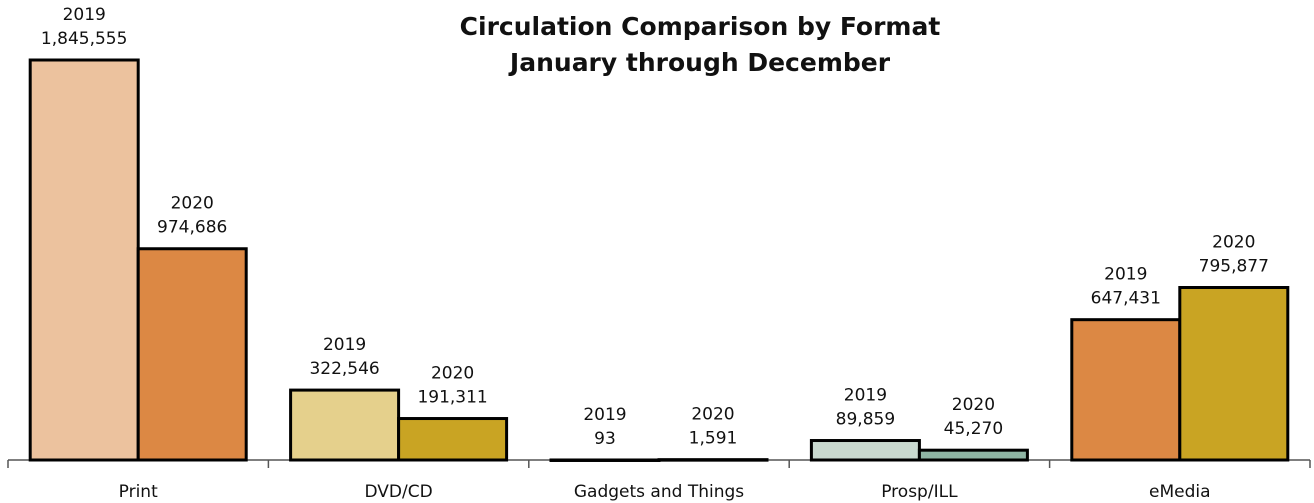 This screenshot has width=1314, height=503. Describe the element at coordinates (605, 439) in the screenshot. I see `data-label: 93` at that location.